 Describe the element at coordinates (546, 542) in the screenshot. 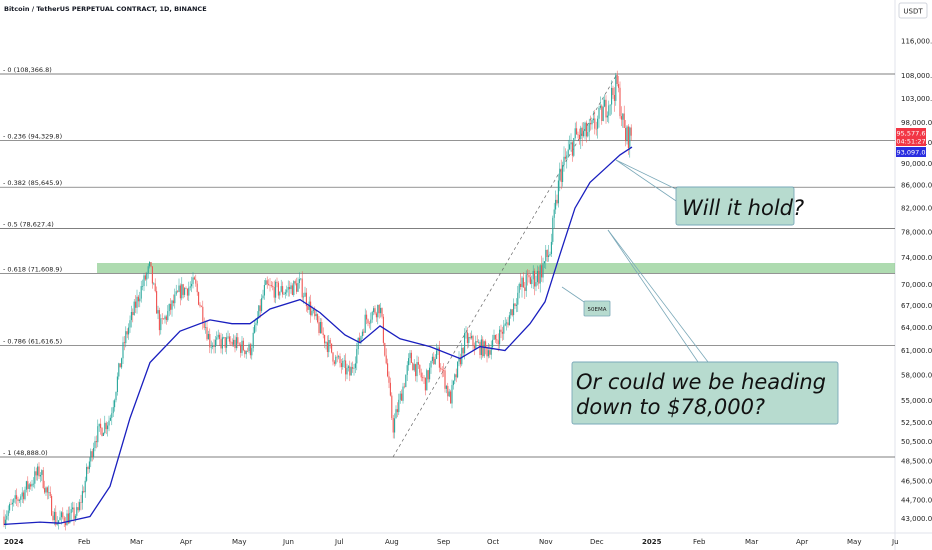

I see `time-tick-label: Nov` at that location.